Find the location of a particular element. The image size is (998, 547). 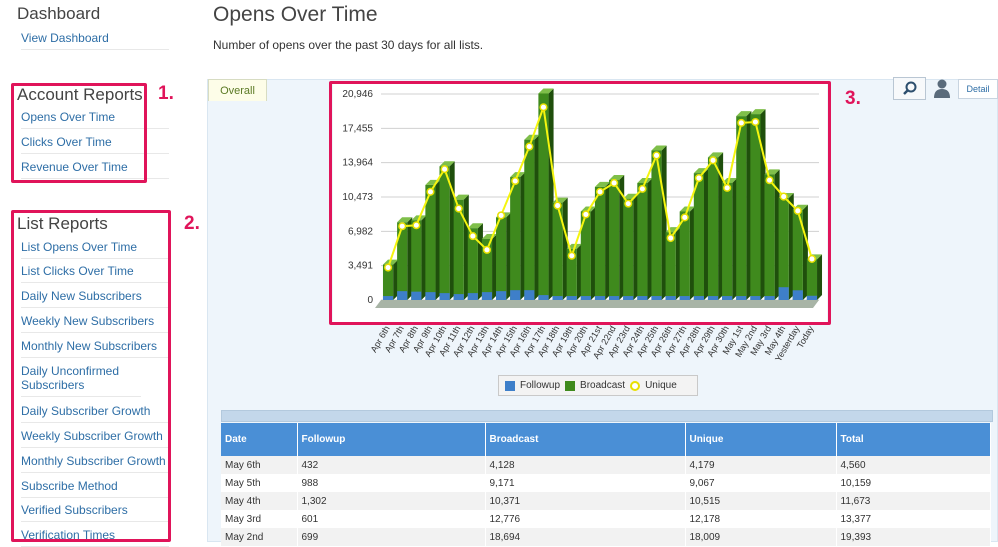

table-resize-strip is located at coordinates (607, 416).